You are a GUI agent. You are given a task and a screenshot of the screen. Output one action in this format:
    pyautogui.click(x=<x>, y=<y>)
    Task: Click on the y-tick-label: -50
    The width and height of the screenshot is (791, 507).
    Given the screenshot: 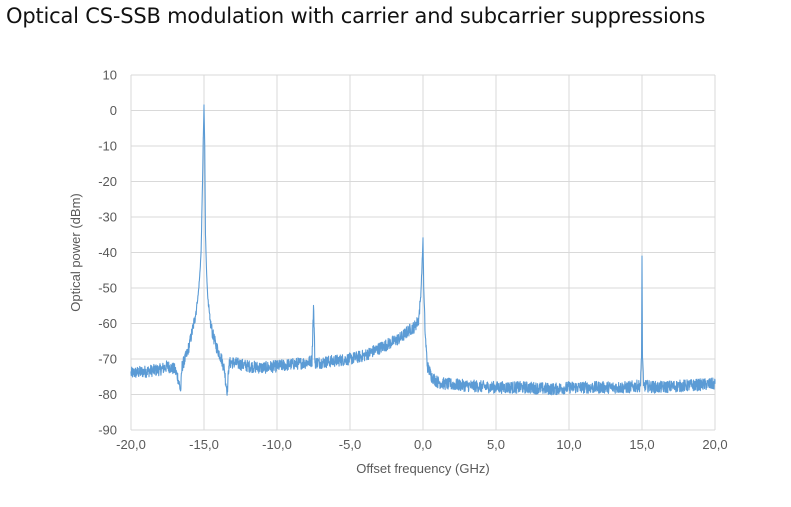 What is the action you would take?
    pyautogui.click(x=107, y=288)
    